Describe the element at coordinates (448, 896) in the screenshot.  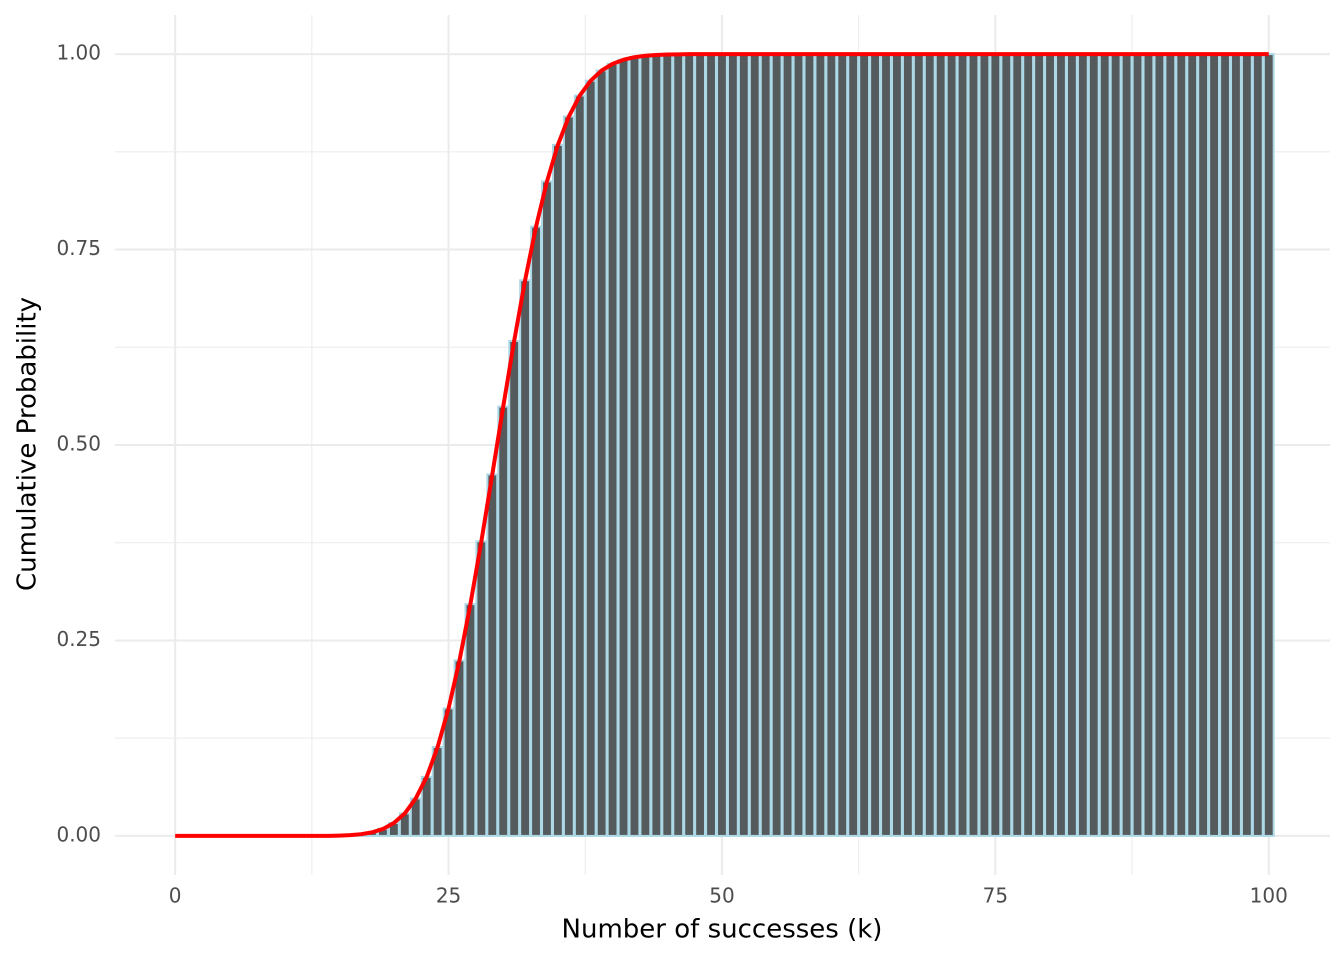
I see `x-tick-label: 25` at that location.